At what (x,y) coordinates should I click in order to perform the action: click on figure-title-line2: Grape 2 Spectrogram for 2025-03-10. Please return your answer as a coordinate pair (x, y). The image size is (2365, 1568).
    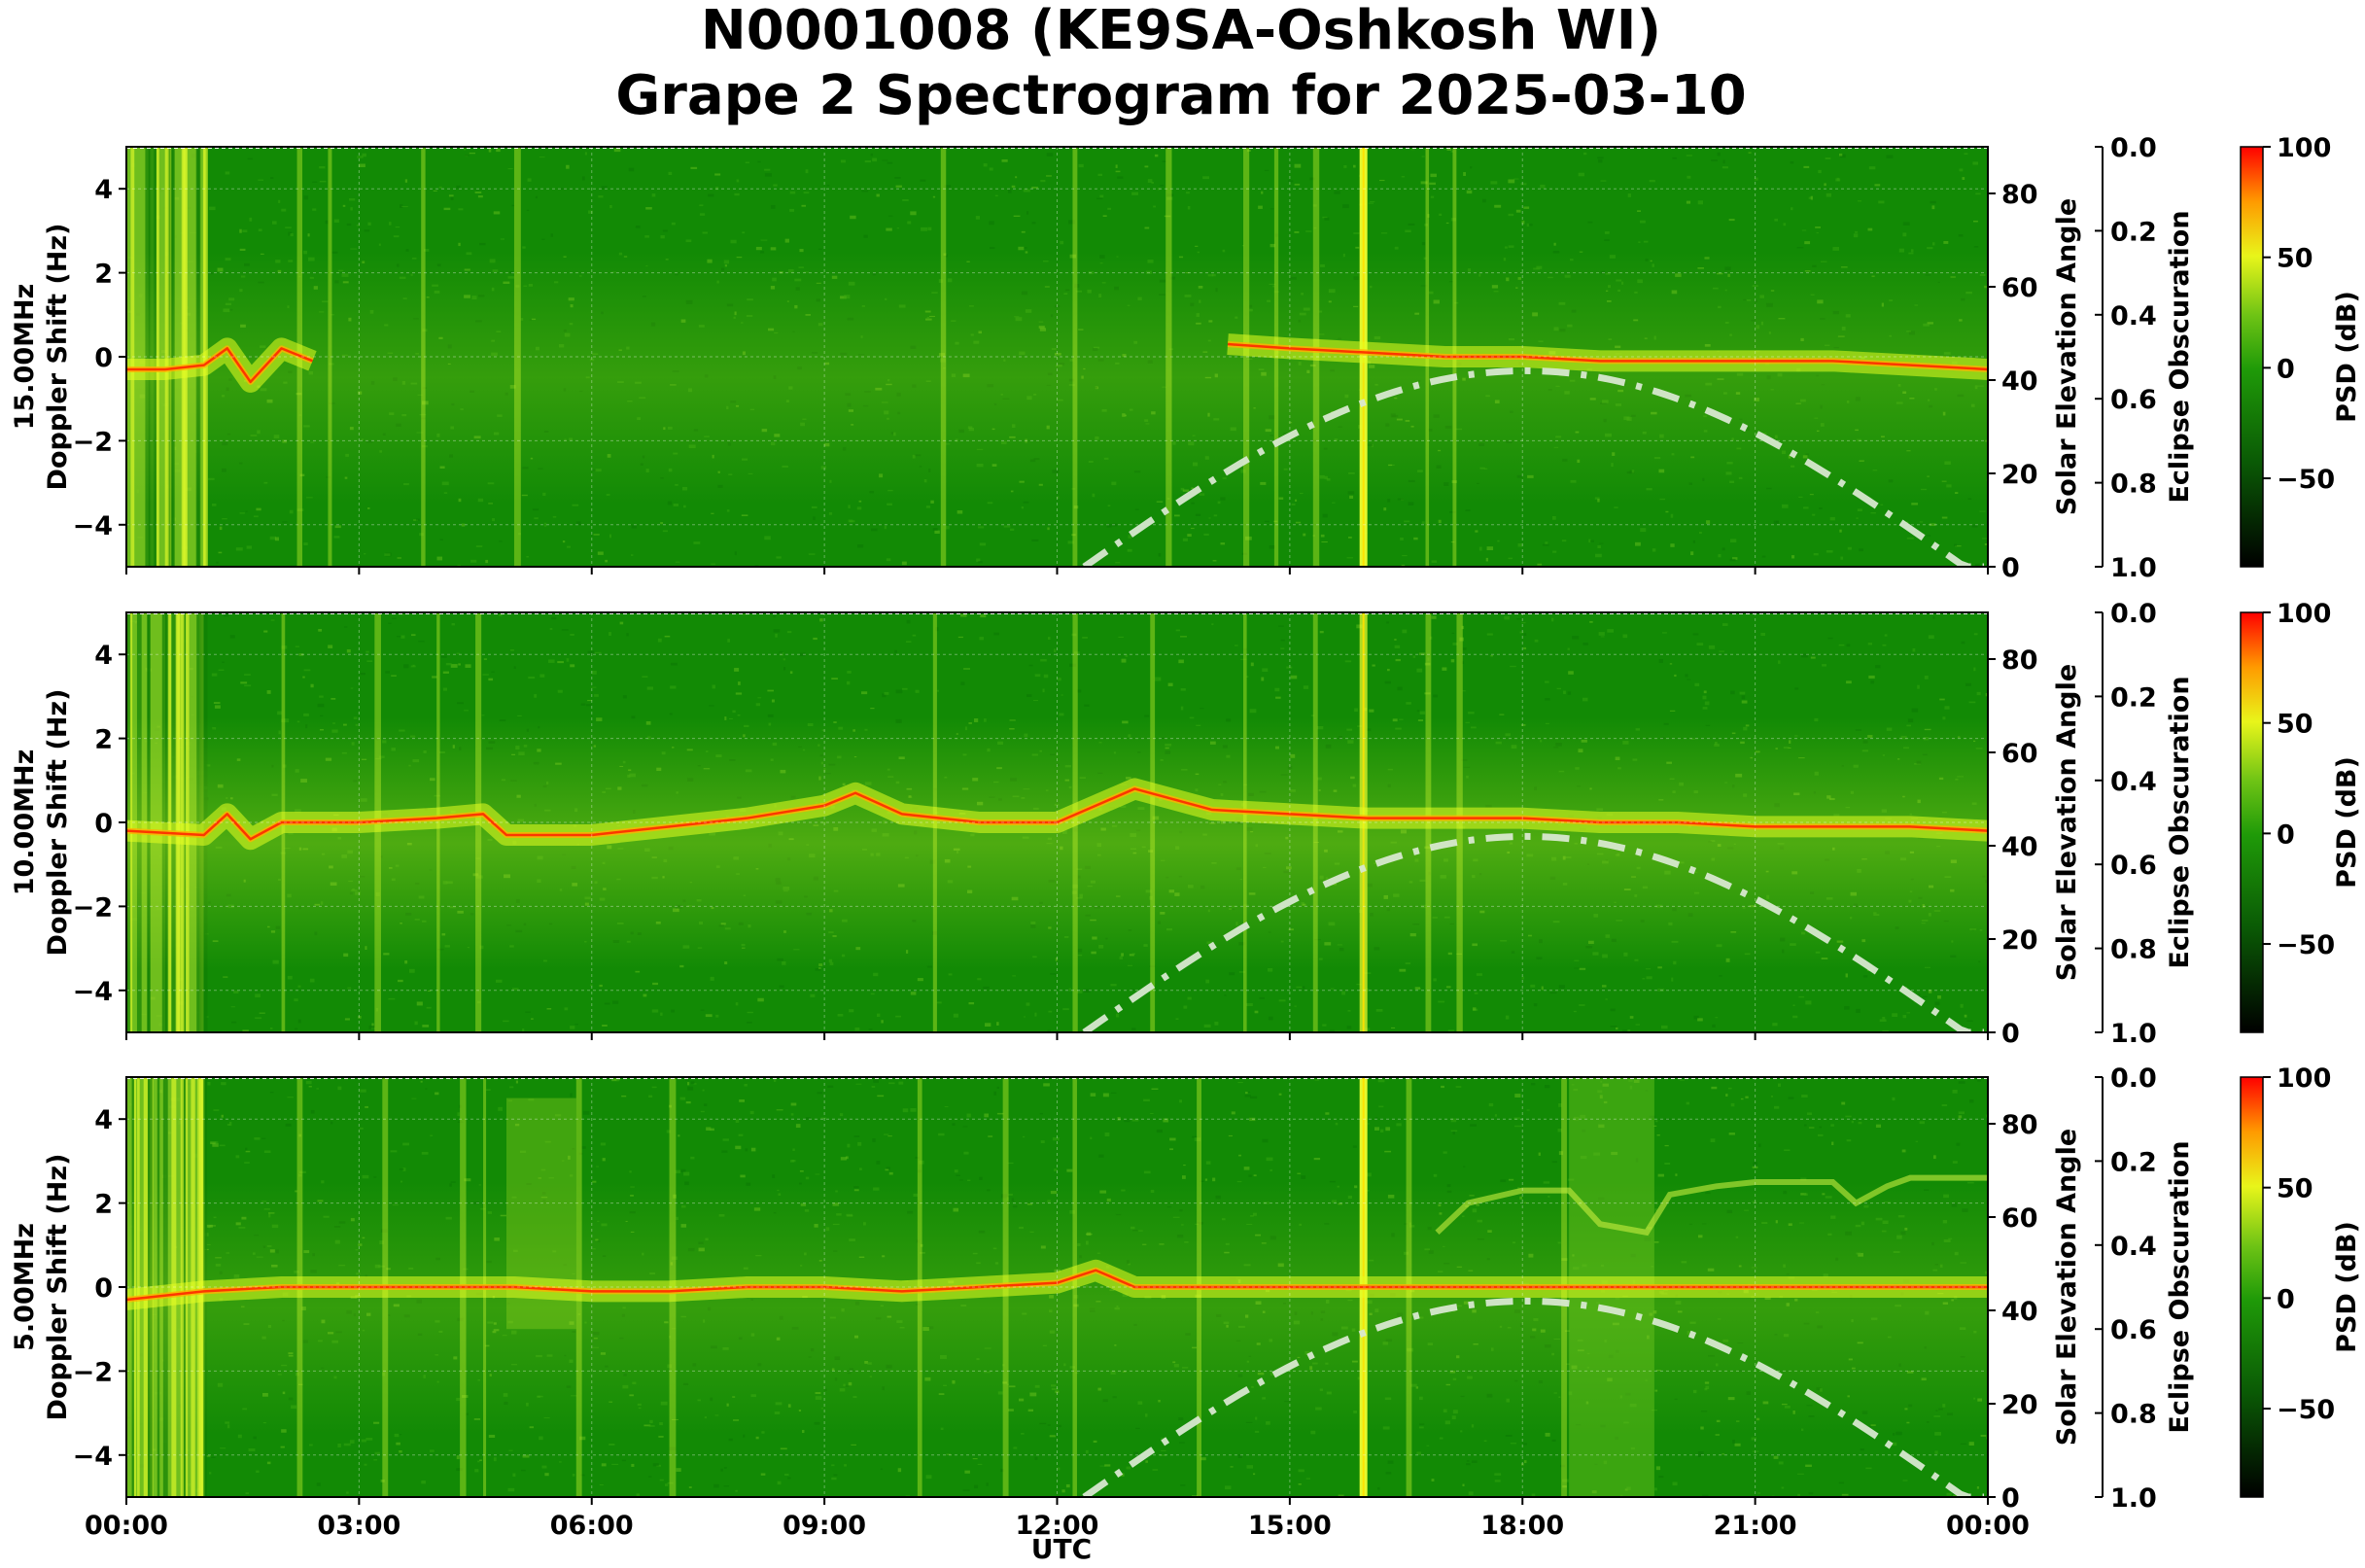
    Looking at the image, I should click on (1181, 95).